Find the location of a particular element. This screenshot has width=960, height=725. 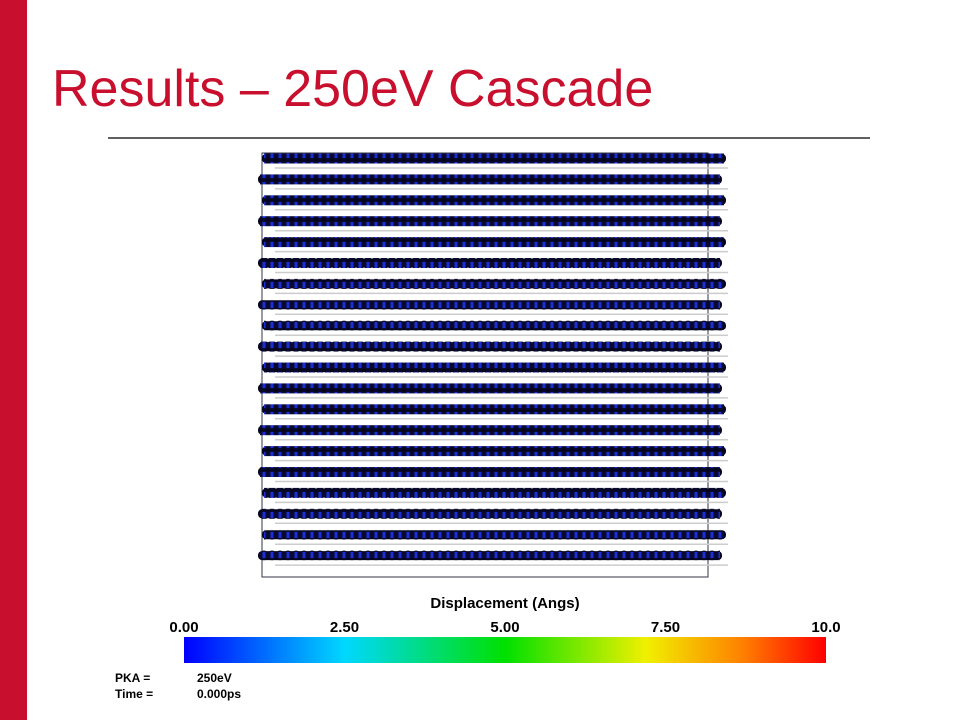

colorbar-tick-label: 0.00 is located at coordinates (183, 627).